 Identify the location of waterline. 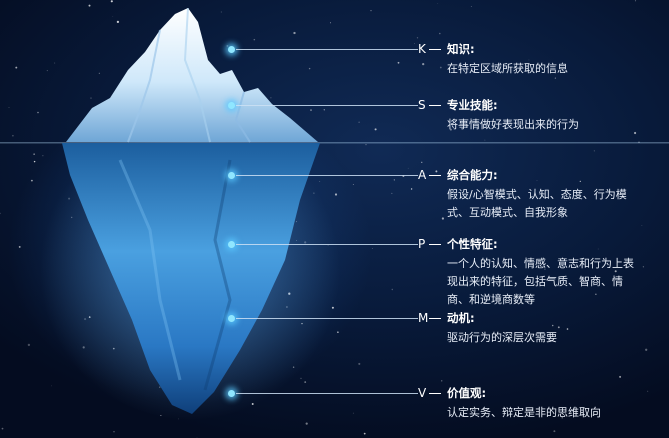
(334, 143).